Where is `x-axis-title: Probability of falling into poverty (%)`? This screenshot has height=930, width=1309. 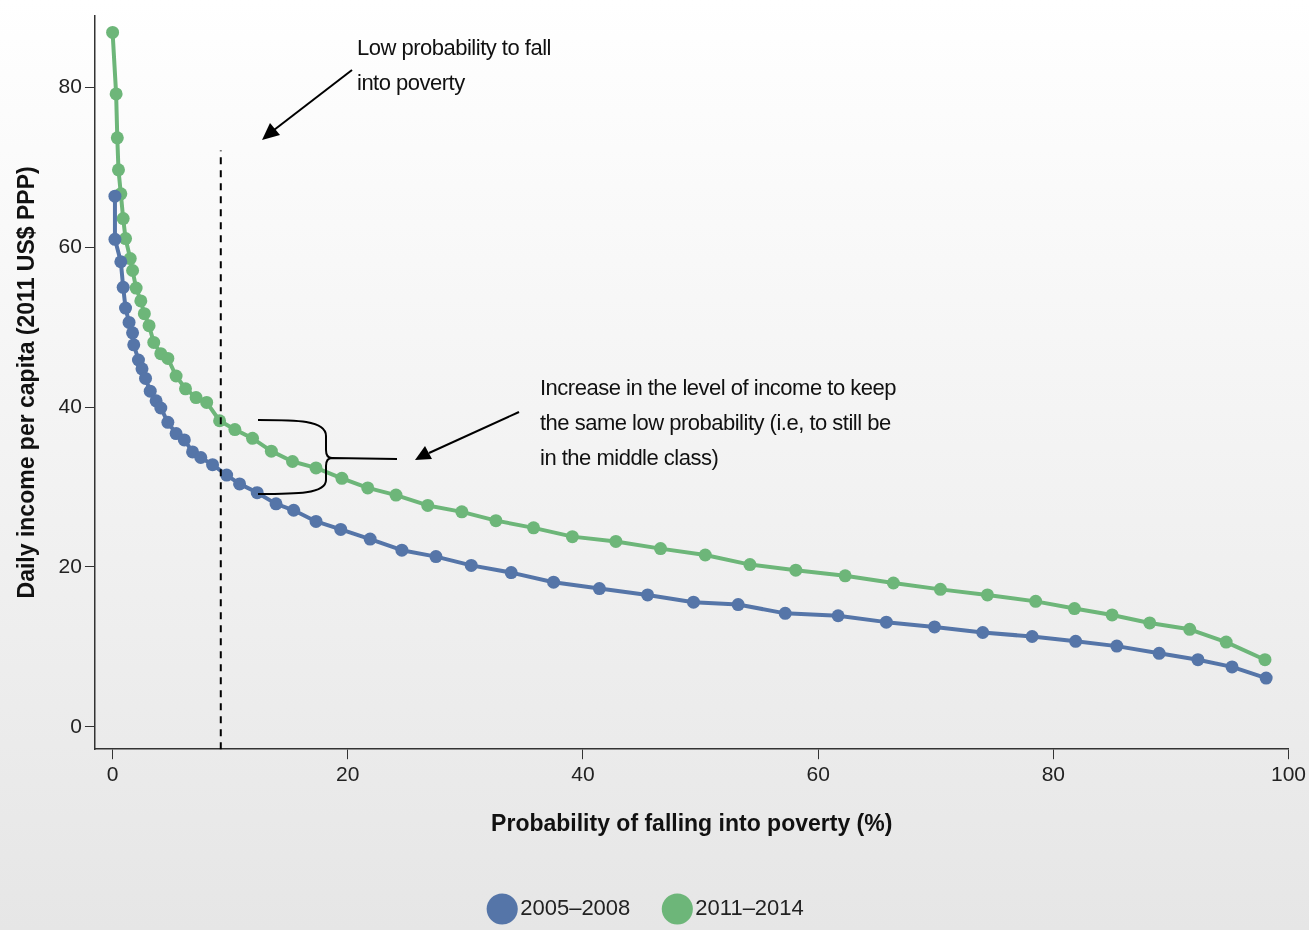
x-axis-title: Probability of falling into poverty (%) is located at coordinates (692, 822).